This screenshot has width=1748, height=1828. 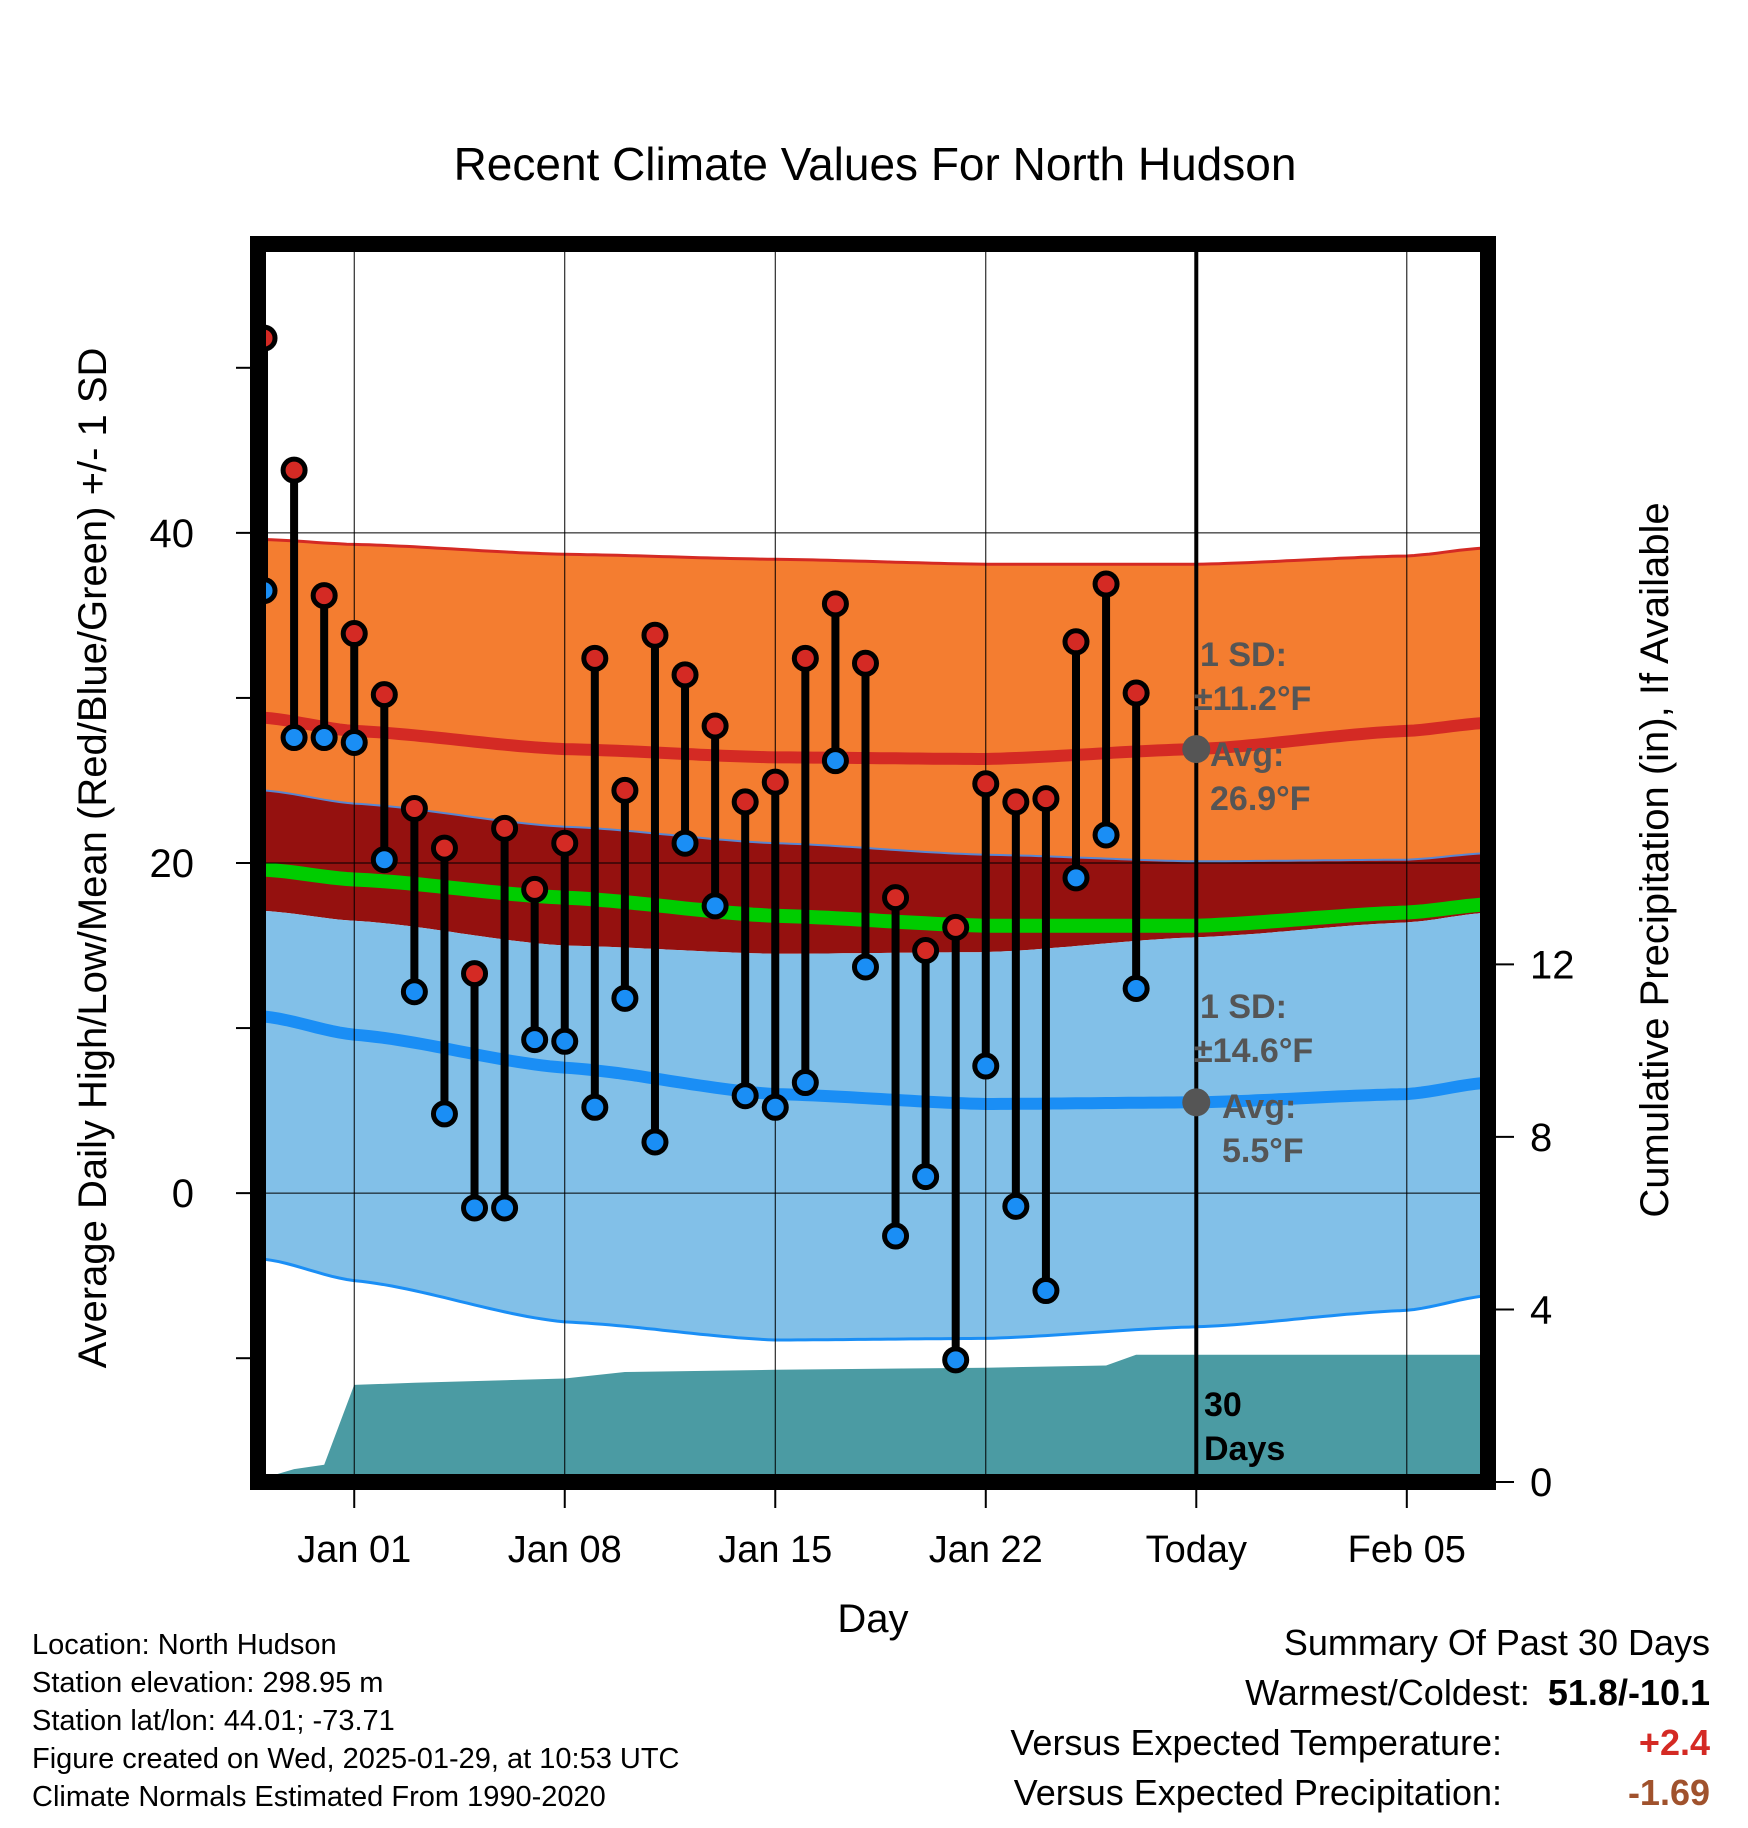 I want to click on window-label-bottom: Days, so click(x=1244, y=1449).